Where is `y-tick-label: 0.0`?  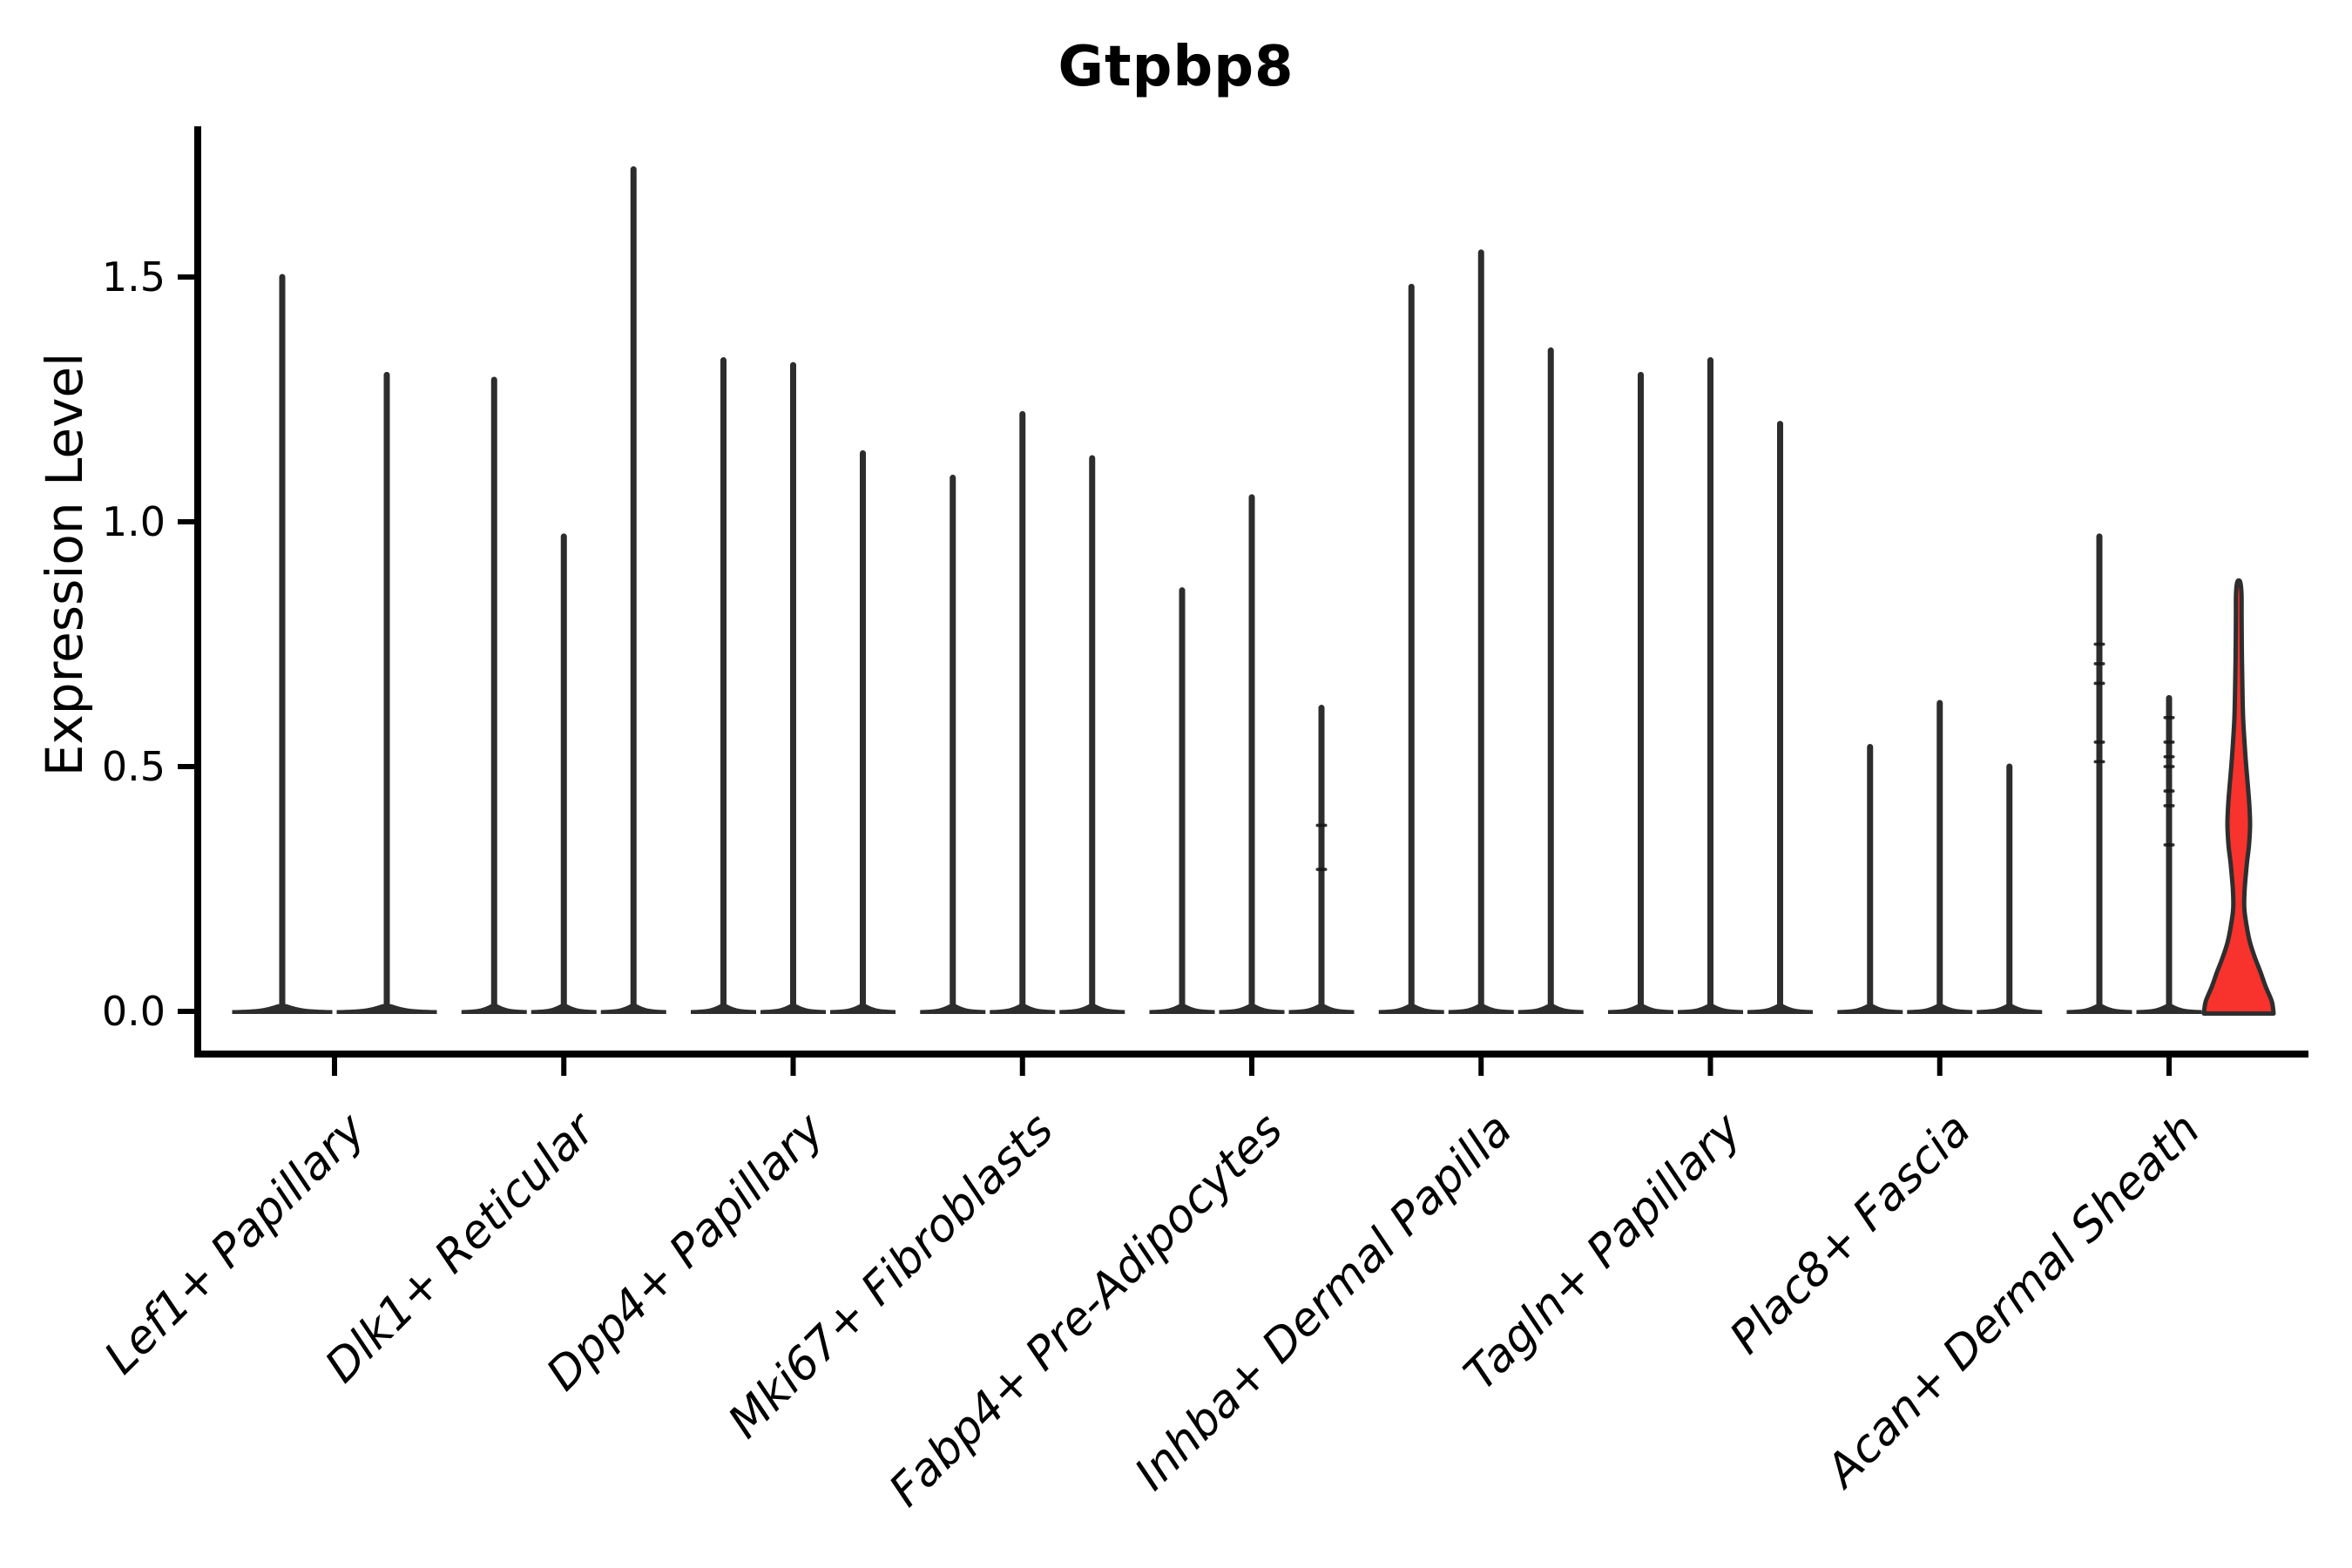
y-tick-label: 0.0 is located at coordinates (134, 1012).